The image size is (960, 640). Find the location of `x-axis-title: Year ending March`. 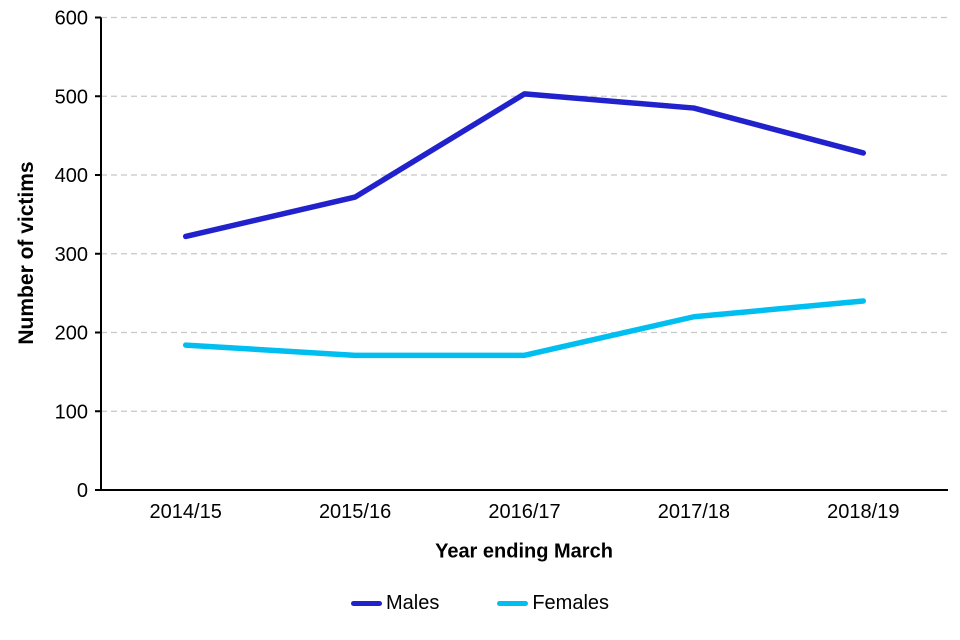

x-axis-title: Year ending March is located at coordinates (524, 551).